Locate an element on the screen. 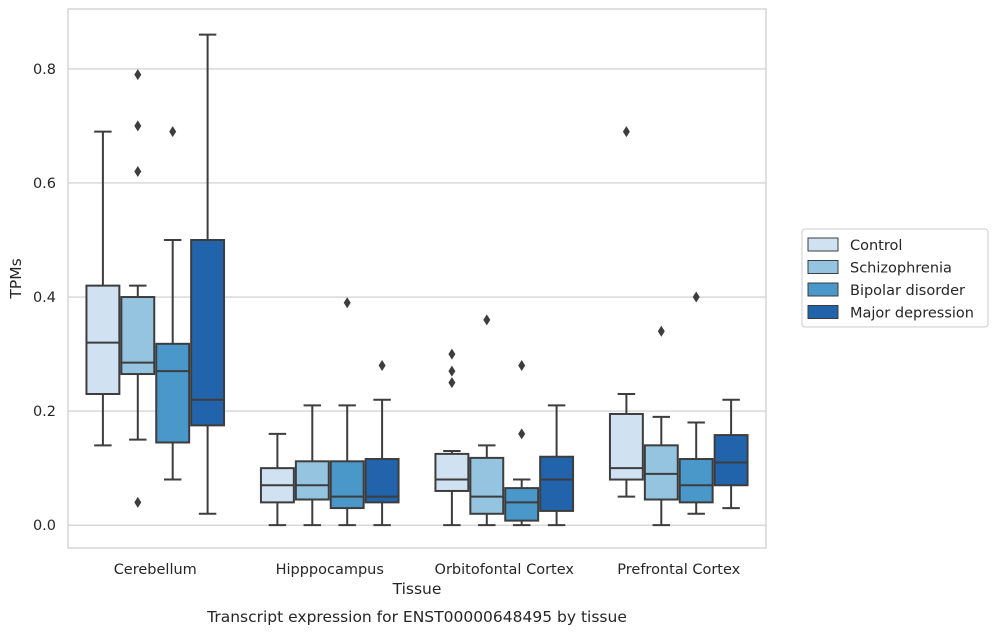 This screenshot has width=997, height=634. x-tick-label: Cerebellum is located at coordinates (155, 570).